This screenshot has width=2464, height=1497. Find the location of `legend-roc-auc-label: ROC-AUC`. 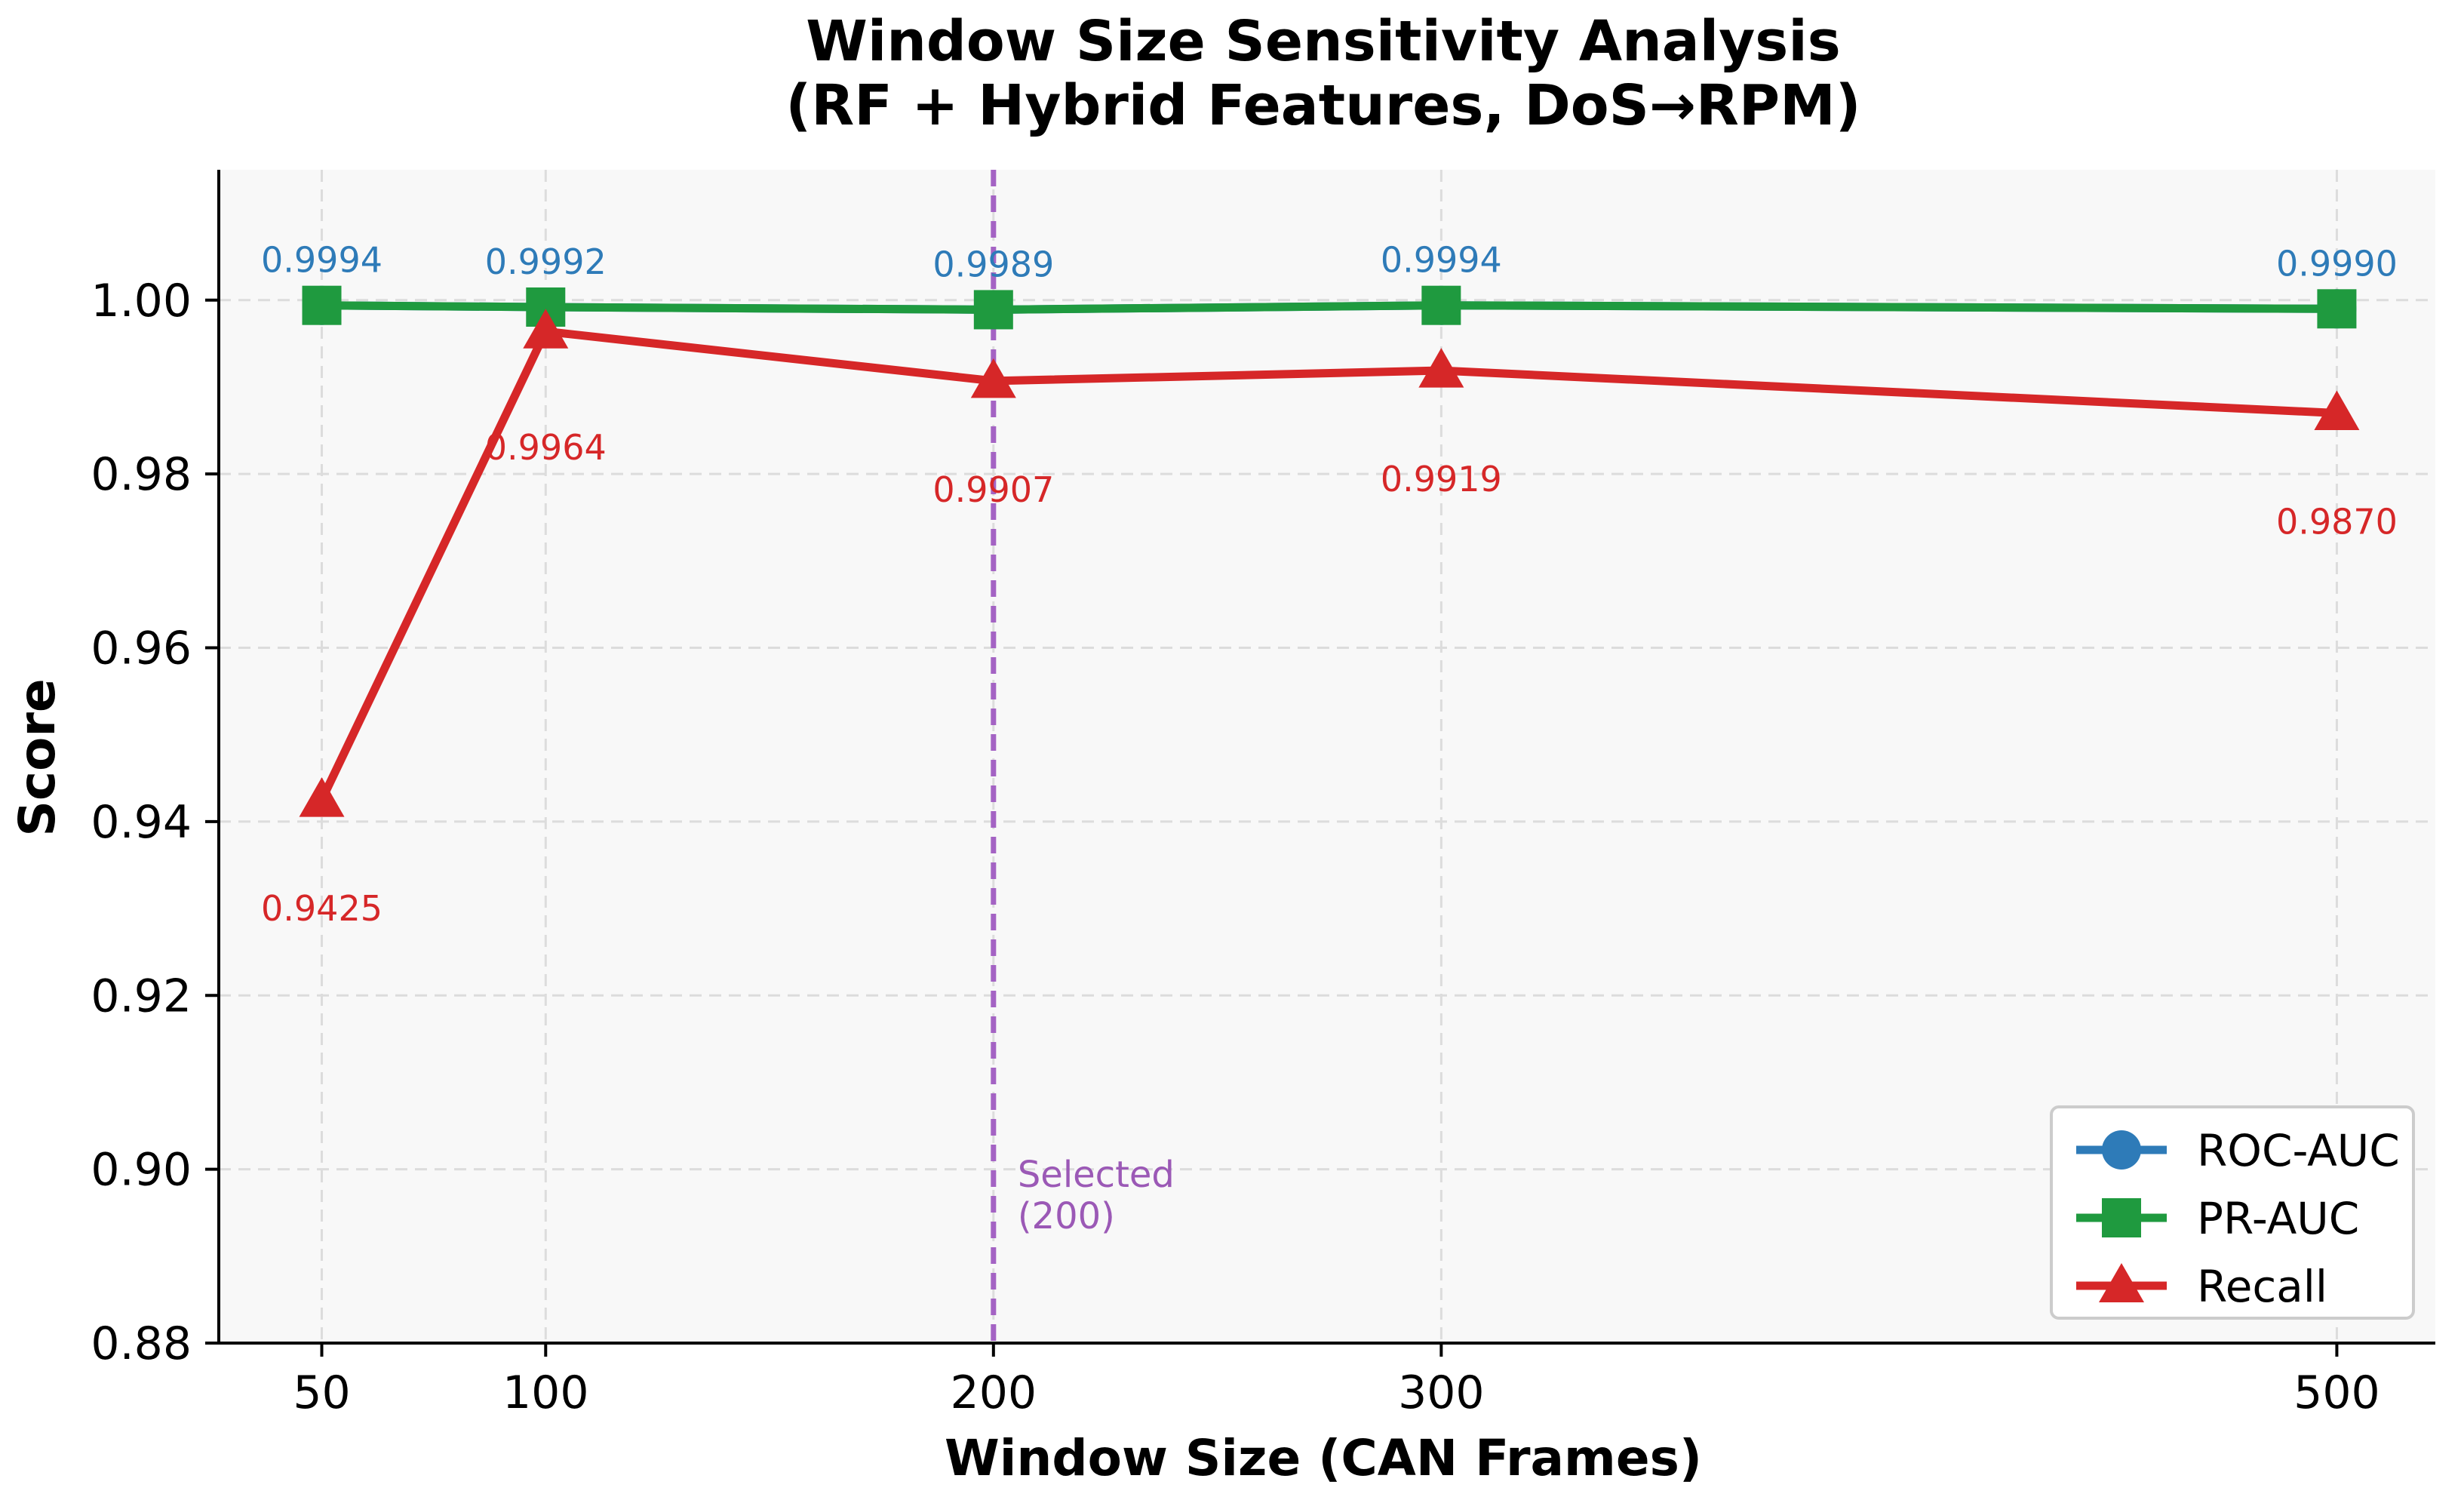

legend-roc-auc-label: ROC-AUC is located at coordinates (2298, 1150).